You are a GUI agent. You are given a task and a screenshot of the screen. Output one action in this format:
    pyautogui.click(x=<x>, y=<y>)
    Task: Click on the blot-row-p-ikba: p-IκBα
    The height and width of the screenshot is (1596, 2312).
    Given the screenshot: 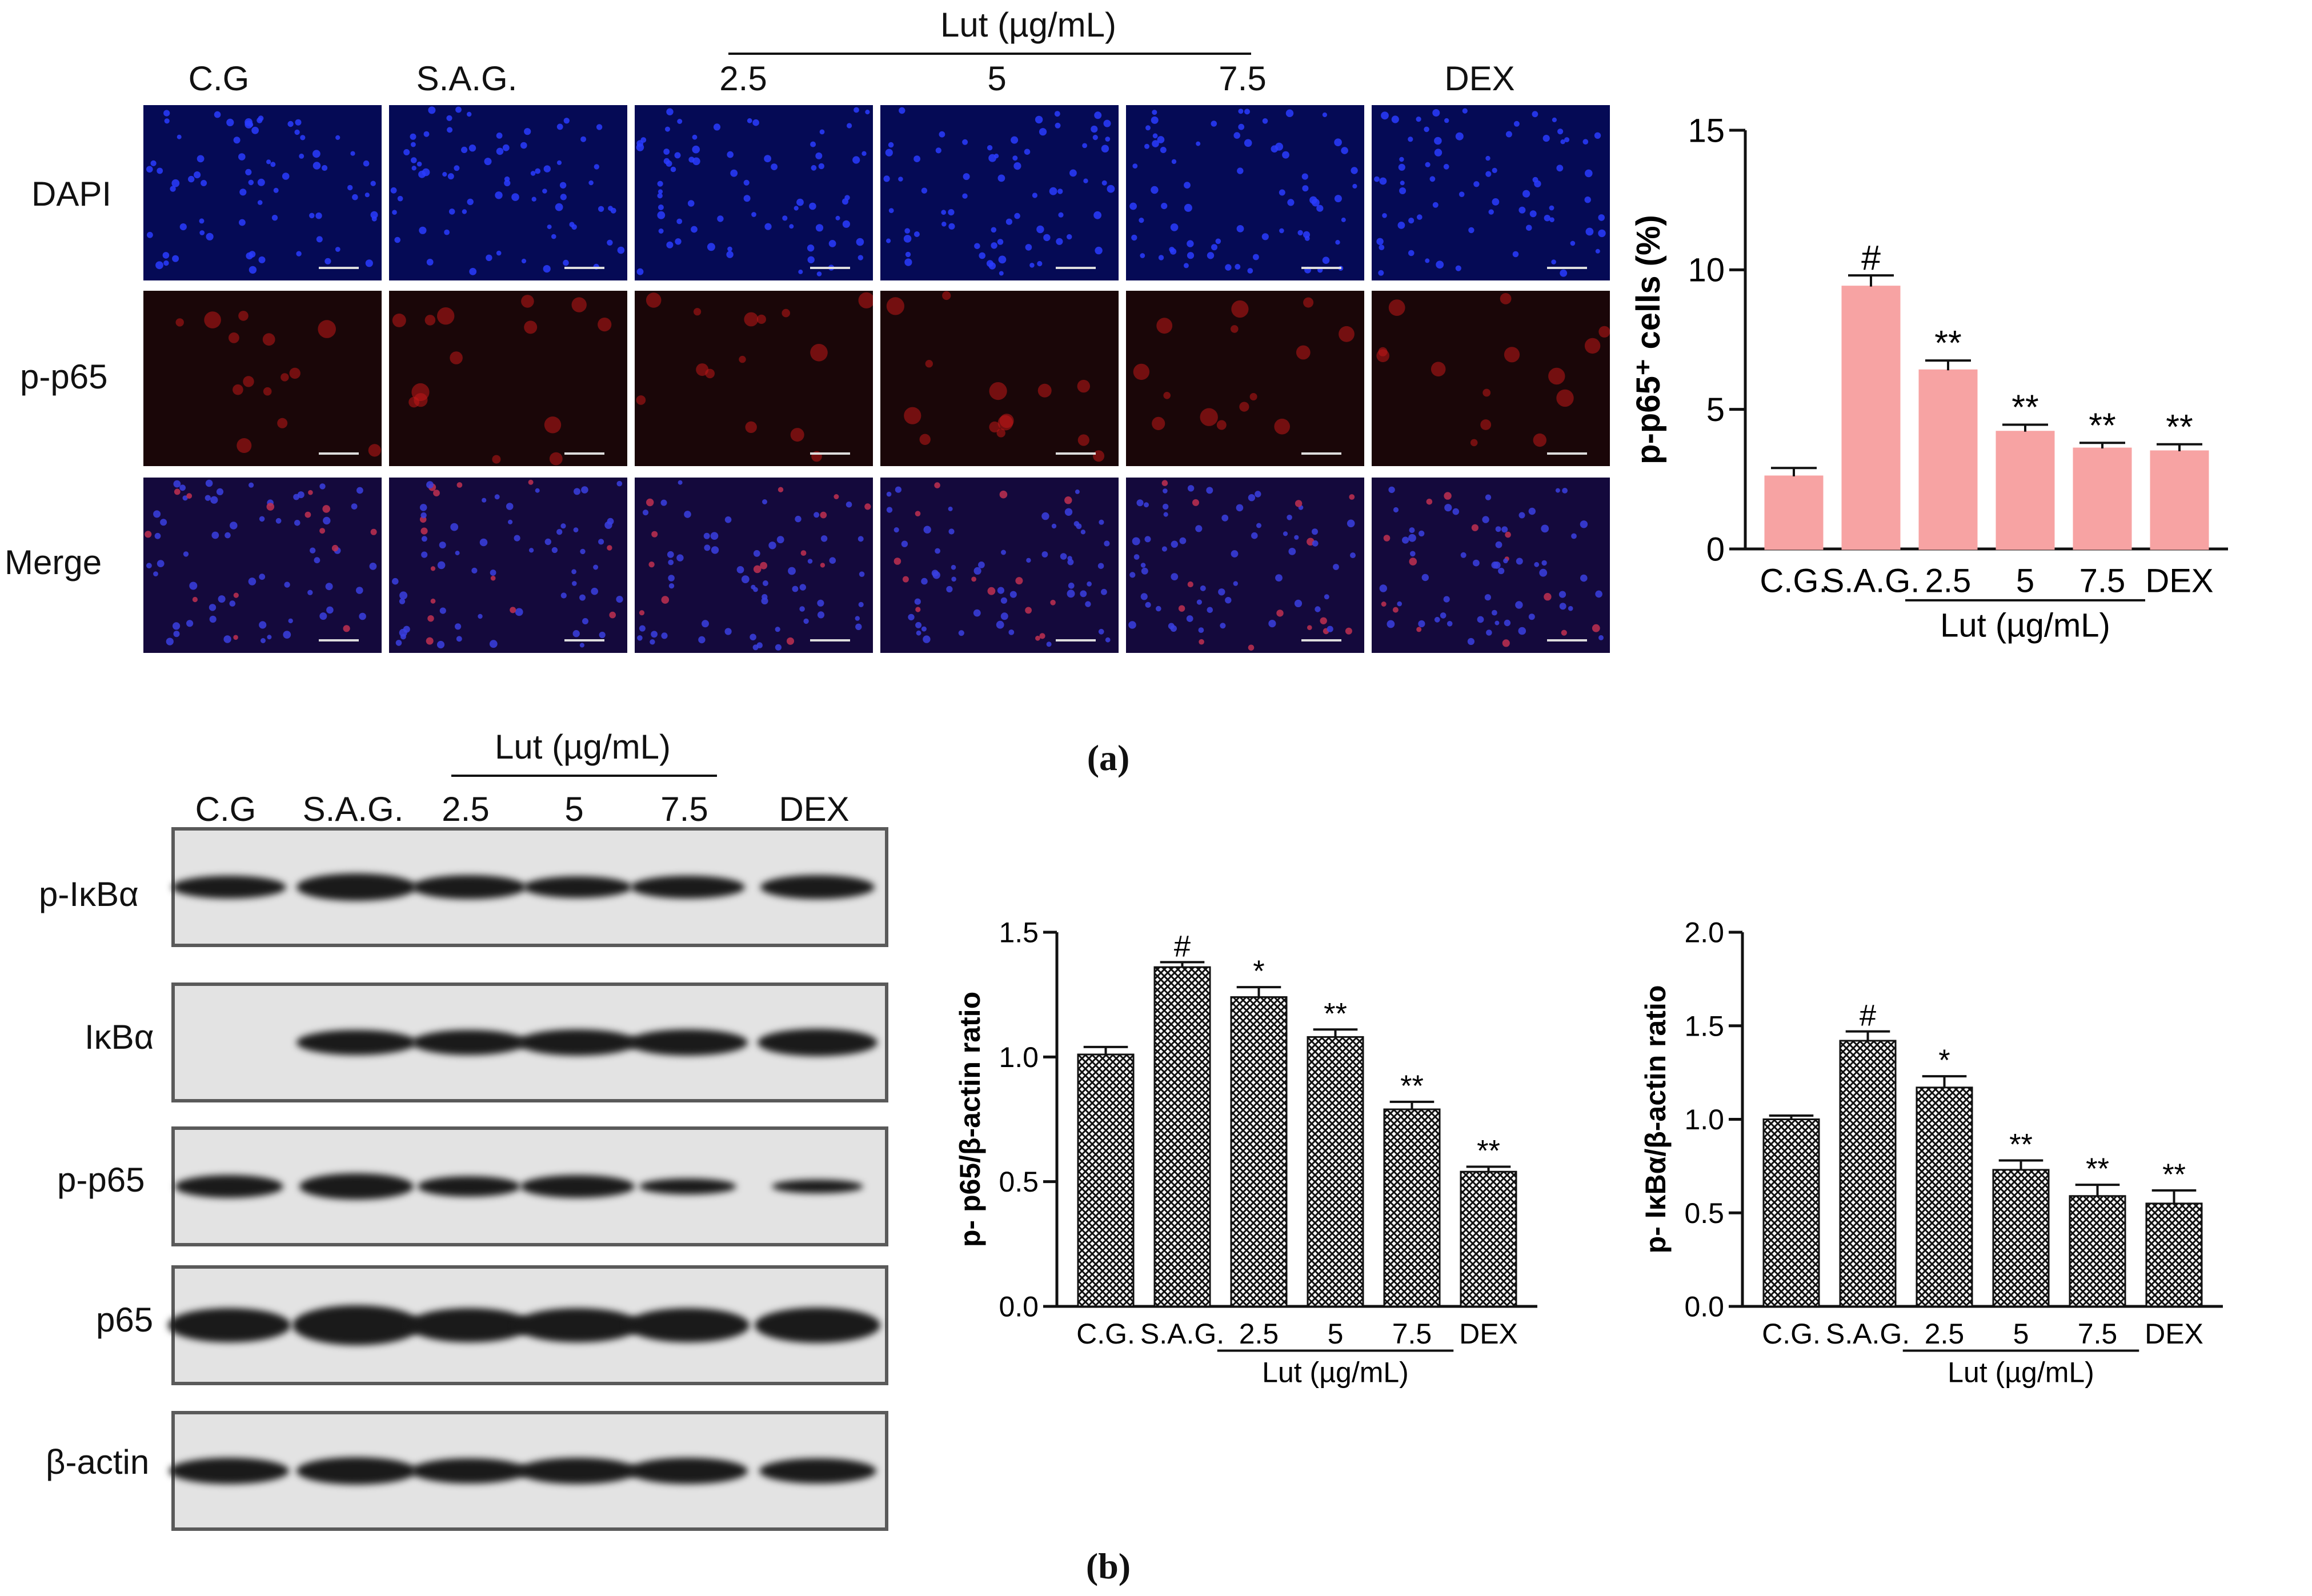 What is the action you would take?
    pyautogui.click(x=89, y=894)
    